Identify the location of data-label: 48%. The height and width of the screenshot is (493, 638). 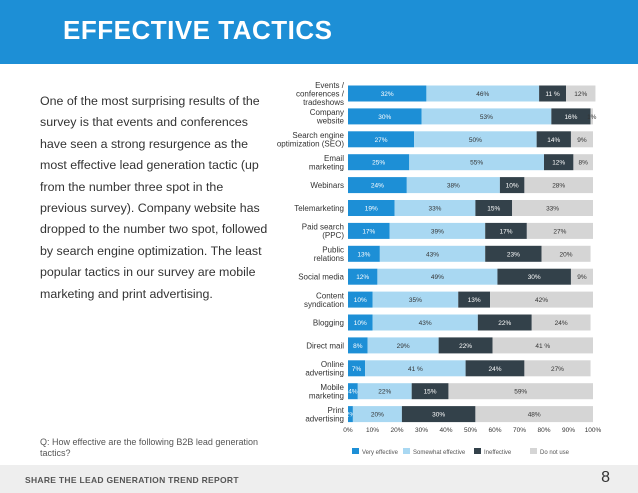
(534, 415).